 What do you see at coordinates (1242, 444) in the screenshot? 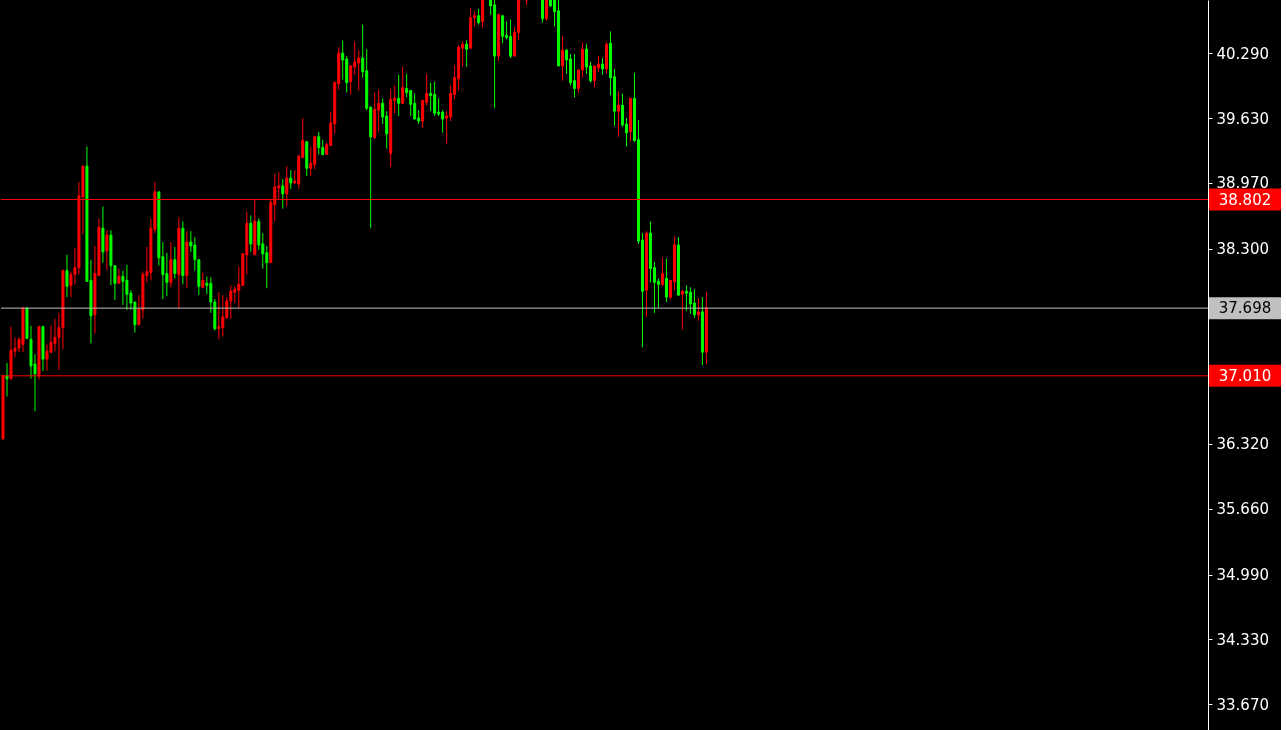
I see `y-tick-label: 36.320` at bounding box center [1242, 444].